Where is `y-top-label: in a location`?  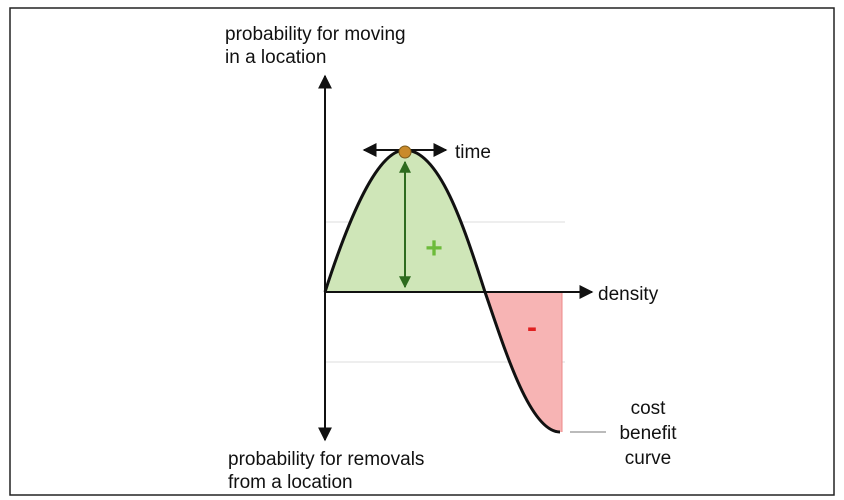
y-top-label: in a location is located at coordinates (275, 57).